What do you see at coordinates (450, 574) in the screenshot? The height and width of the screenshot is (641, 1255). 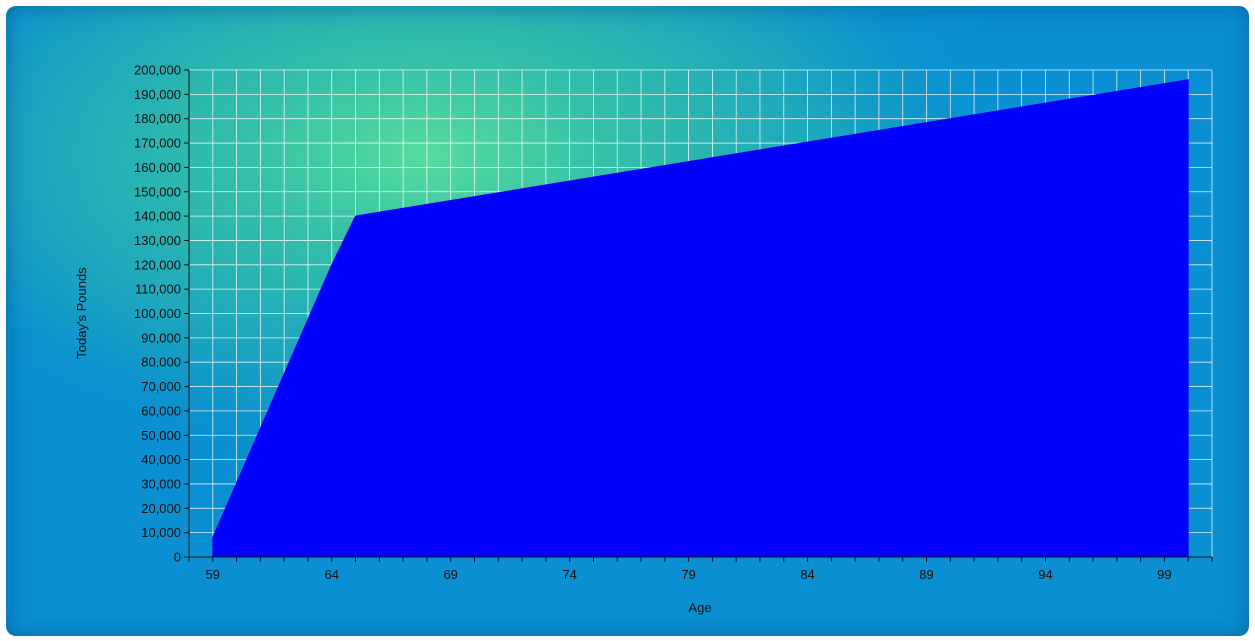 I see `x-tick-label: 69` at bounding box center [450, 574].